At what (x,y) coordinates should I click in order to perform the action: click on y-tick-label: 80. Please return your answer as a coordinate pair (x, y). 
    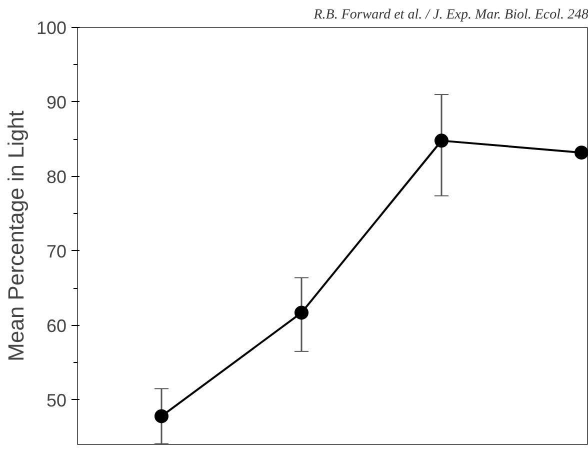
    Looking at the image, I should click on (56, 176).